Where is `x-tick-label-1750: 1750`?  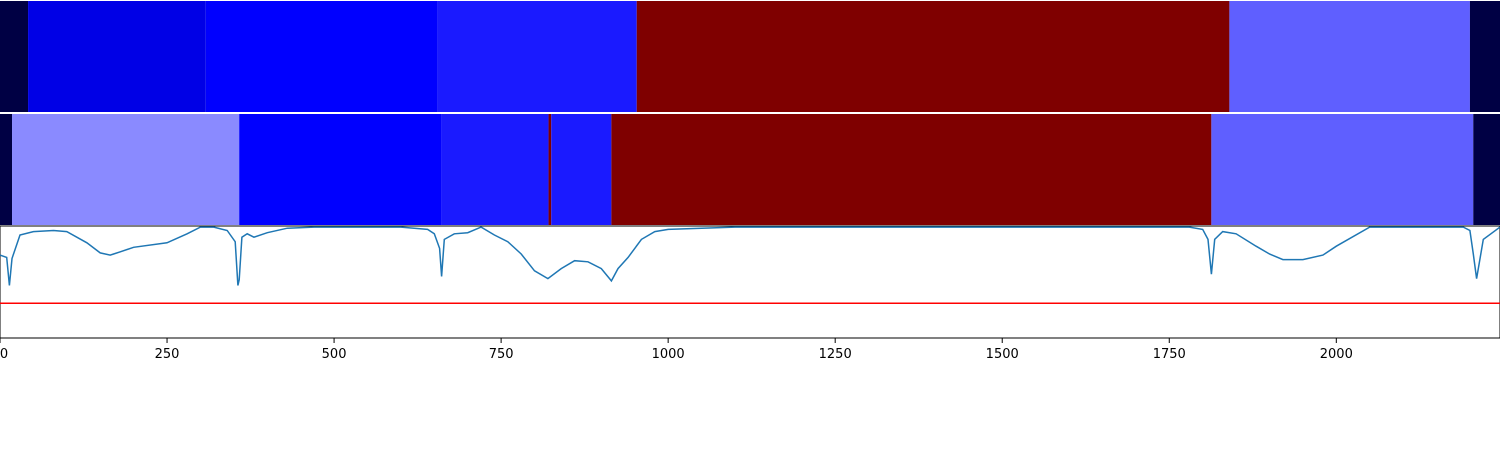
x-tick-label-1750: 1750 is located at coordinates (1169, 354).